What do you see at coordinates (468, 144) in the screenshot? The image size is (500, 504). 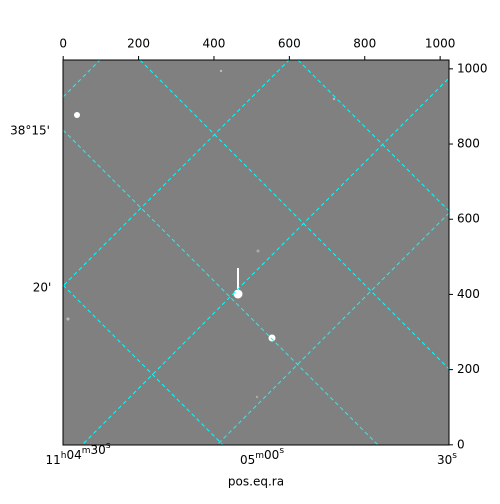 I see `y-tick-label: 800` at bounding box center [468, 144].